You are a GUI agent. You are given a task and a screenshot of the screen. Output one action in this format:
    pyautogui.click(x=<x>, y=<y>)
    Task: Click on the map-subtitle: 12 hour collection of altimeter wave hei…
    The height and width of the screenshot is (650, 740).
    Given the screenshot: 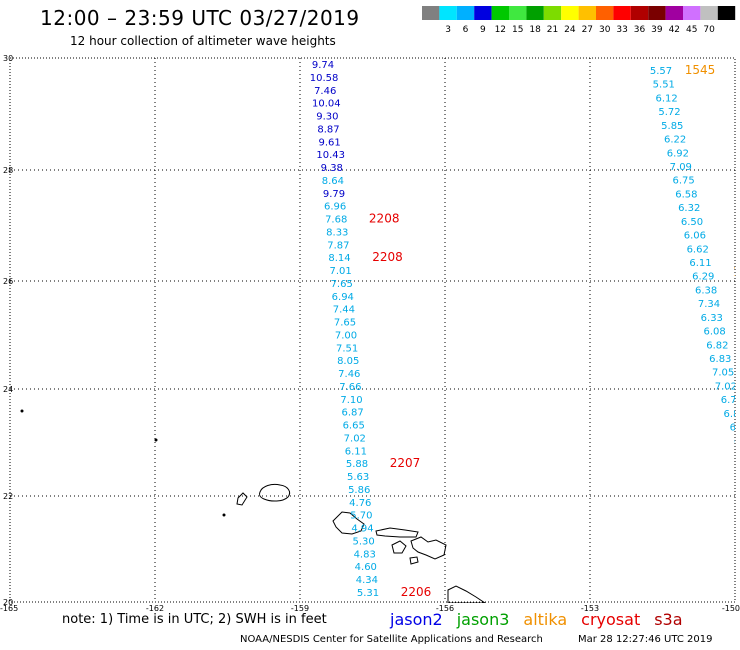 What is the action you would take?
    pyautogui.click(x=203, y=41)
    